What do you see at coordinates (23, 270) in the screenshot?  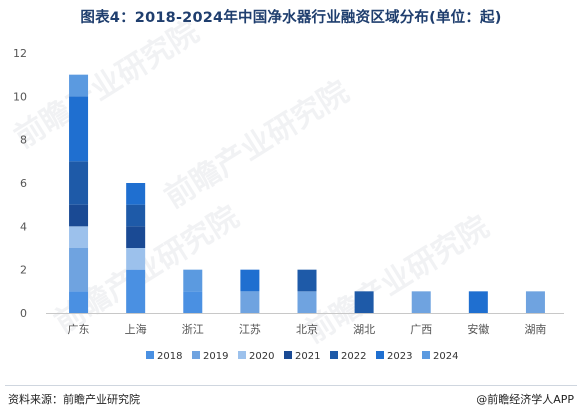 I see `y-tick-label: 2` at bounding box center [23, 270].